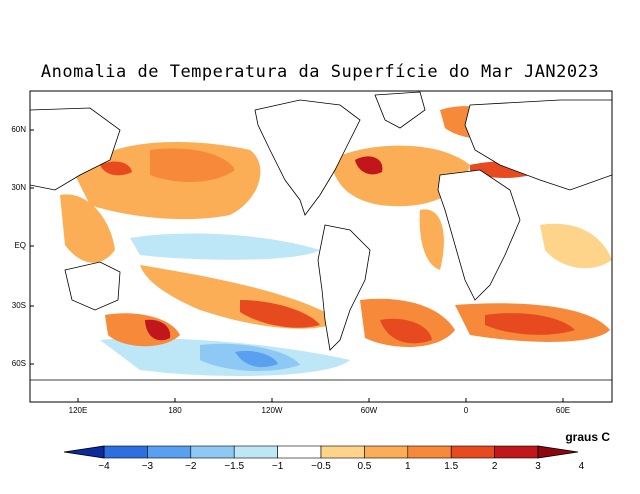  What do you see at coordinates (158, 330) in the screenshot?
I see `anomaly-tasman-hot` at bounding box center [158, 330].